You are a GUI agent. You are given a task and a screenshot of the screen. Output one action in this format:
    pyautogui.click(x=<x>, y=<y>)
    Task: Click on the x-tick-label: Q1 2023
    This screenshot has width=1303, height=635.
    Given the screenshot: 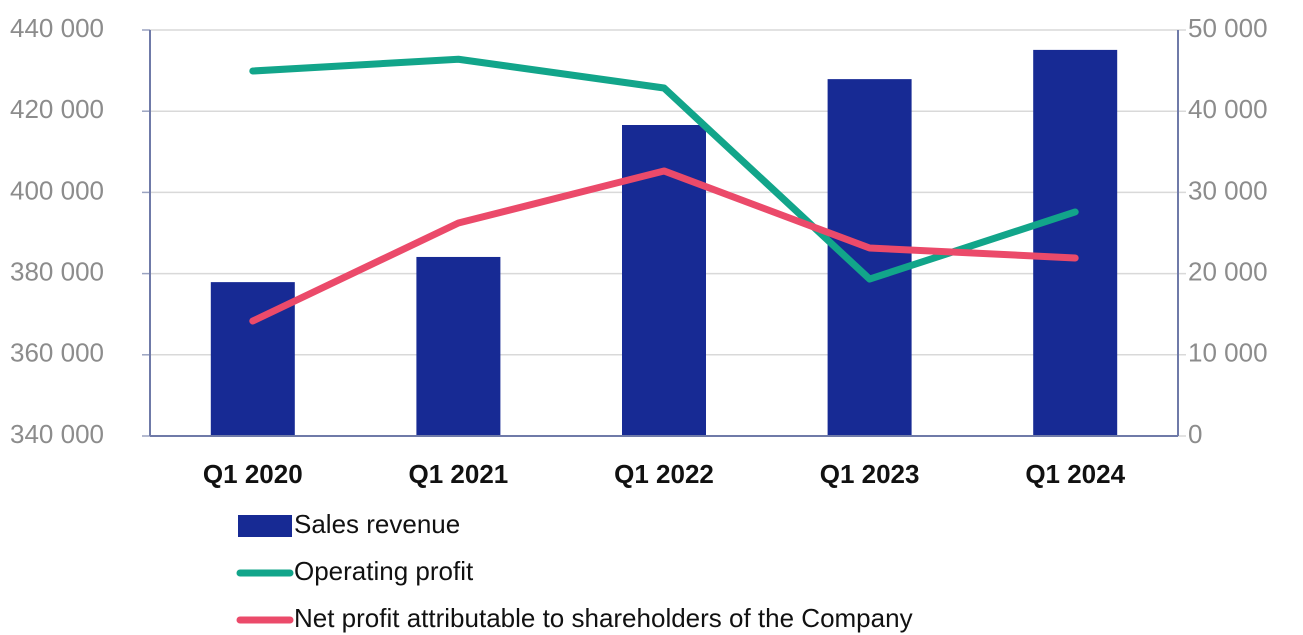 What is the action you would take?
    pyautogui.click(x=870, y=474)
    